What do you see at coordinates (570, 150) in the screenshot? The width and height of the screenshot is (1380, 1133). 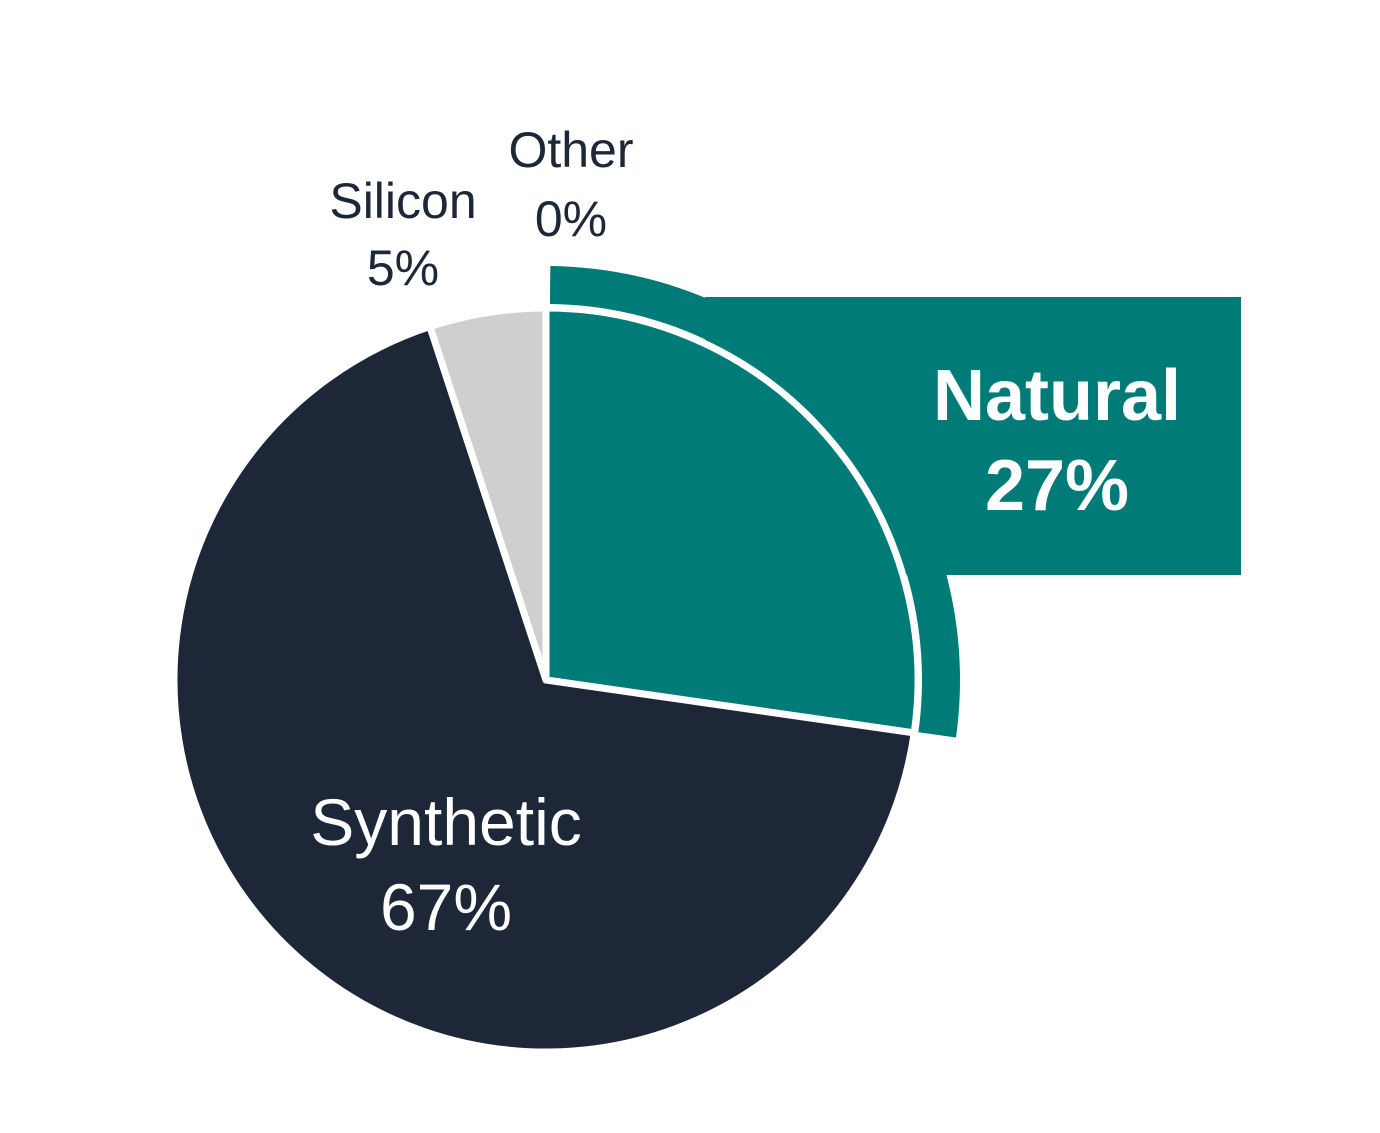 I see `slice-name: Other` at bounding box center [570, 150].